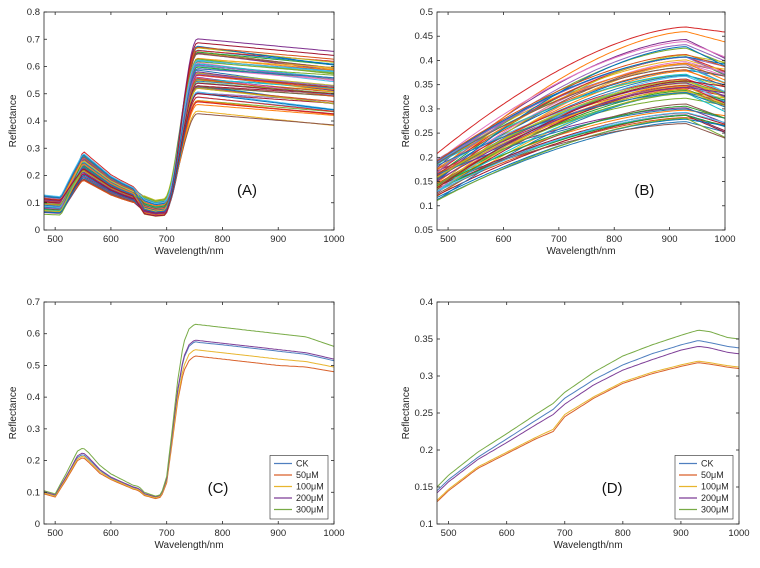 Image resolution: width=760 pixels, height=568 pixels. I want to click on y-tick-label: 0.6, so click(33, 334).